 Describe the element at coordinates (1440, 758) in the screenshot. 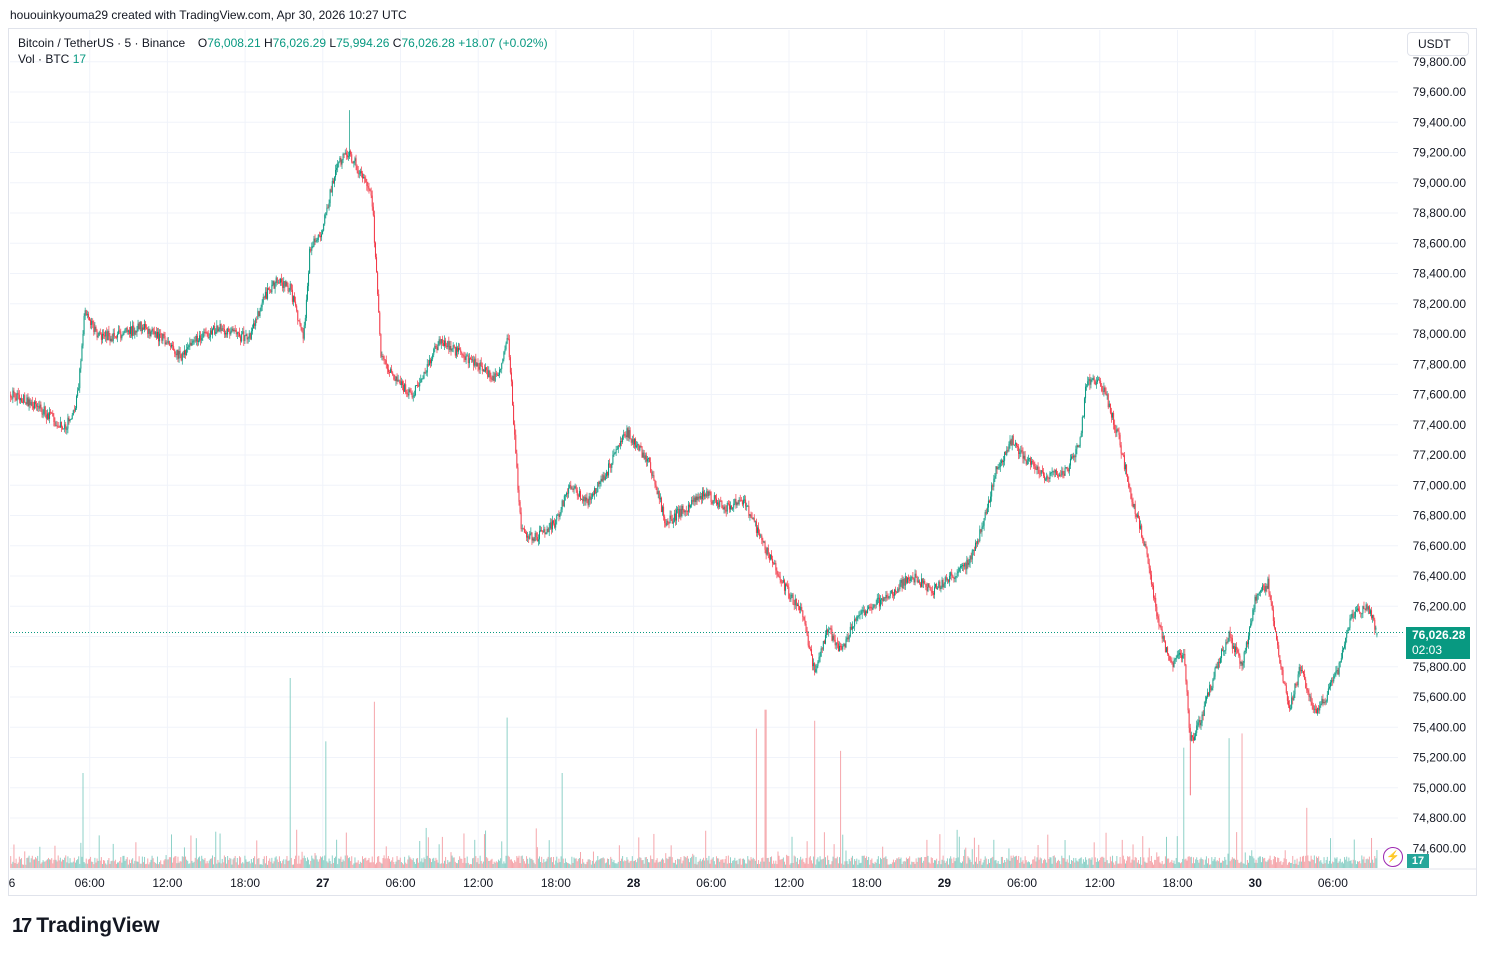

I see `y-tick-label: 75,200.00` at that location.